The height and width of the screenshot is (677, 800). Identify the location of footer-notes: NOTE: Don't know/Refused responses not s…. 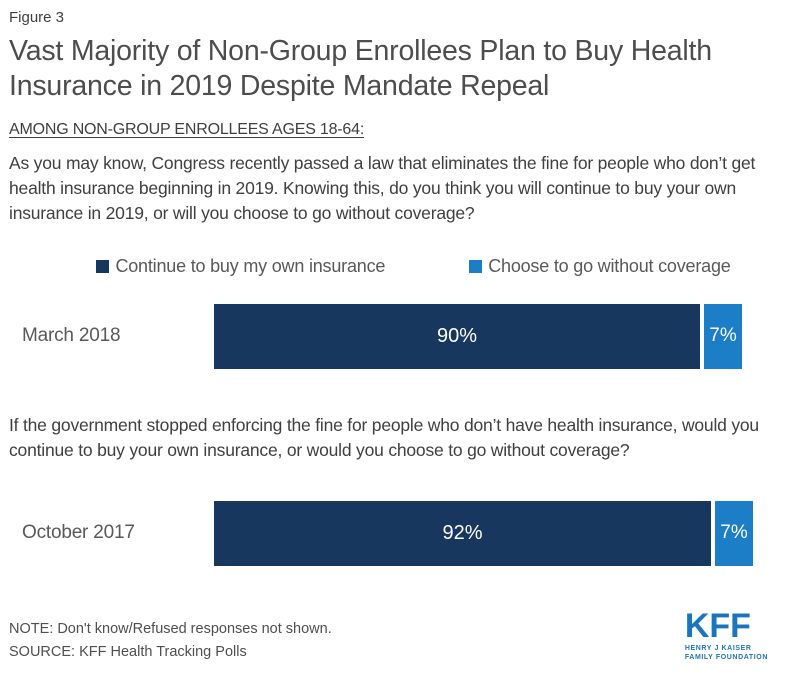
(170, 640).